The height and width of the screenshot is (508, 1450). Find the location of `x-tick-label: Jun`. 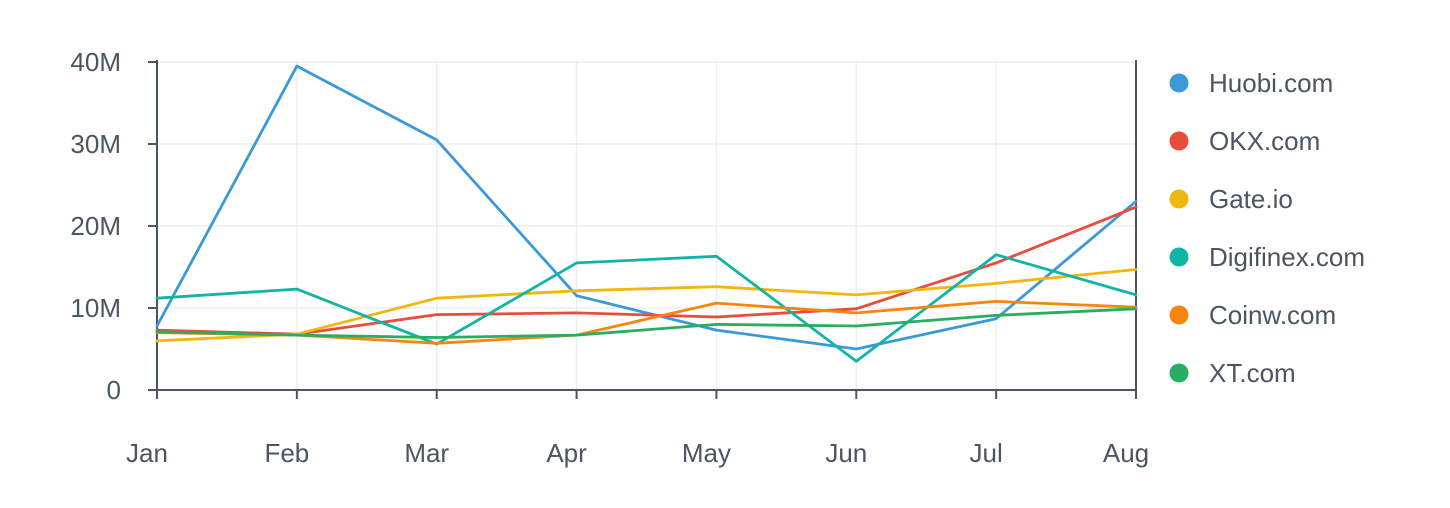

x-tick-label: Jun is located at coordinates (846, 453).